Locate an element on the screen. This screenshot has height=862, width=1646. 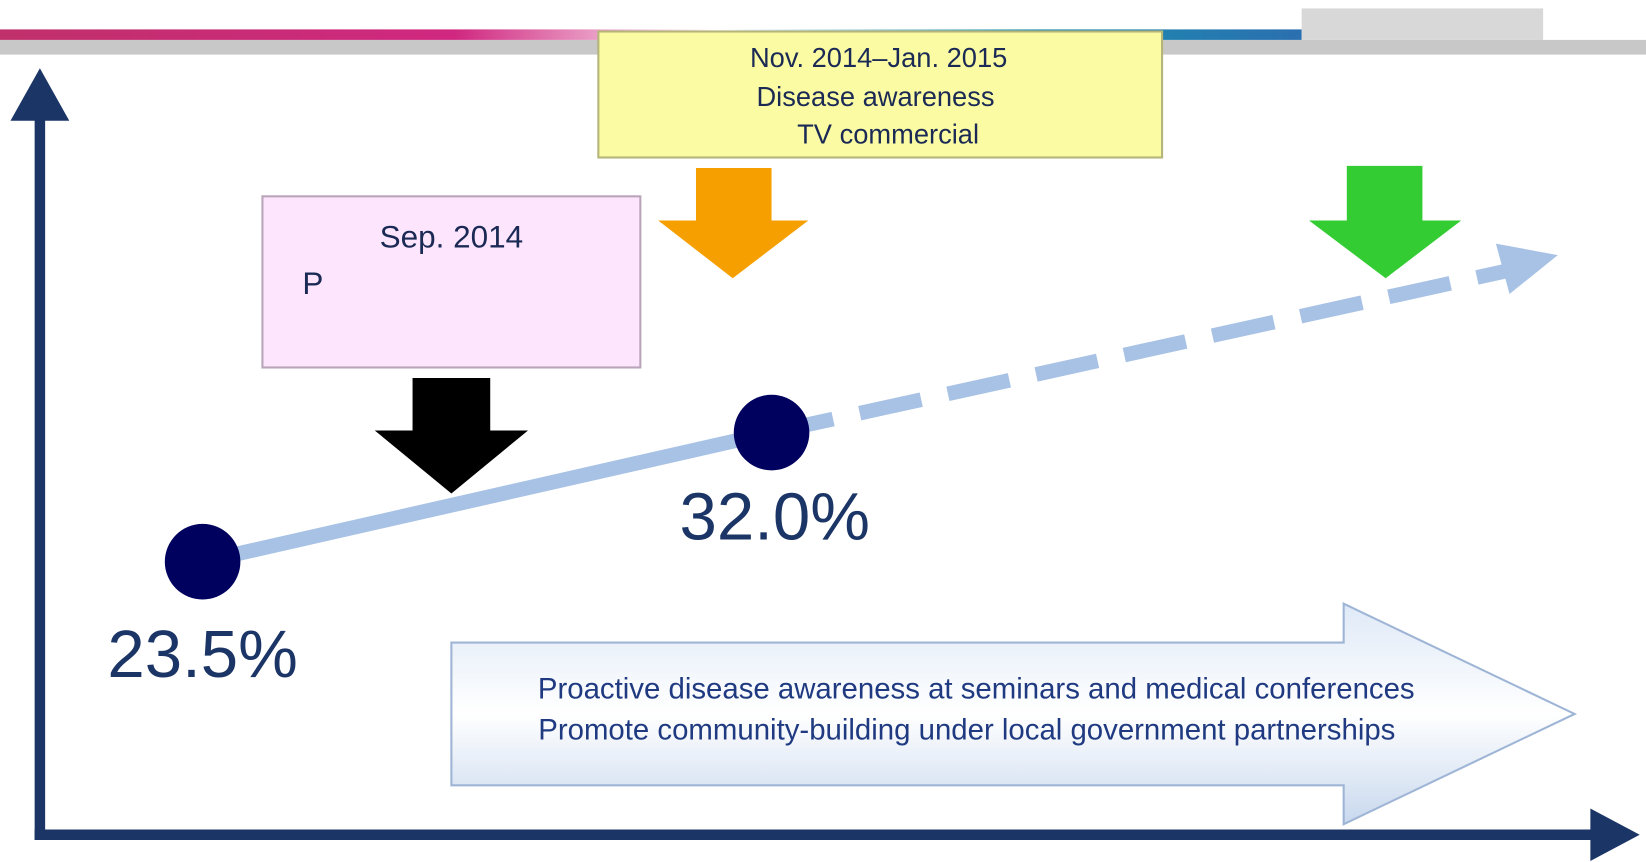
y-axis-head is located at coordinates (40, 94).